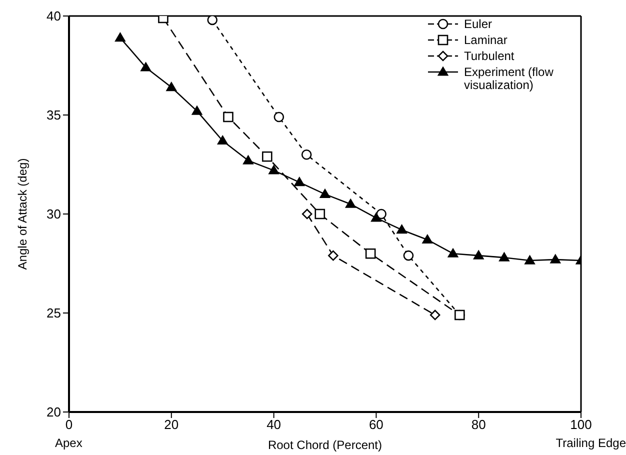 The height and width of the screenshot is (455, 626). What do you see at coordinates (581, 424) in the screenshot?
I see `x-tick-label: 100` at bounding box center [581, 424].